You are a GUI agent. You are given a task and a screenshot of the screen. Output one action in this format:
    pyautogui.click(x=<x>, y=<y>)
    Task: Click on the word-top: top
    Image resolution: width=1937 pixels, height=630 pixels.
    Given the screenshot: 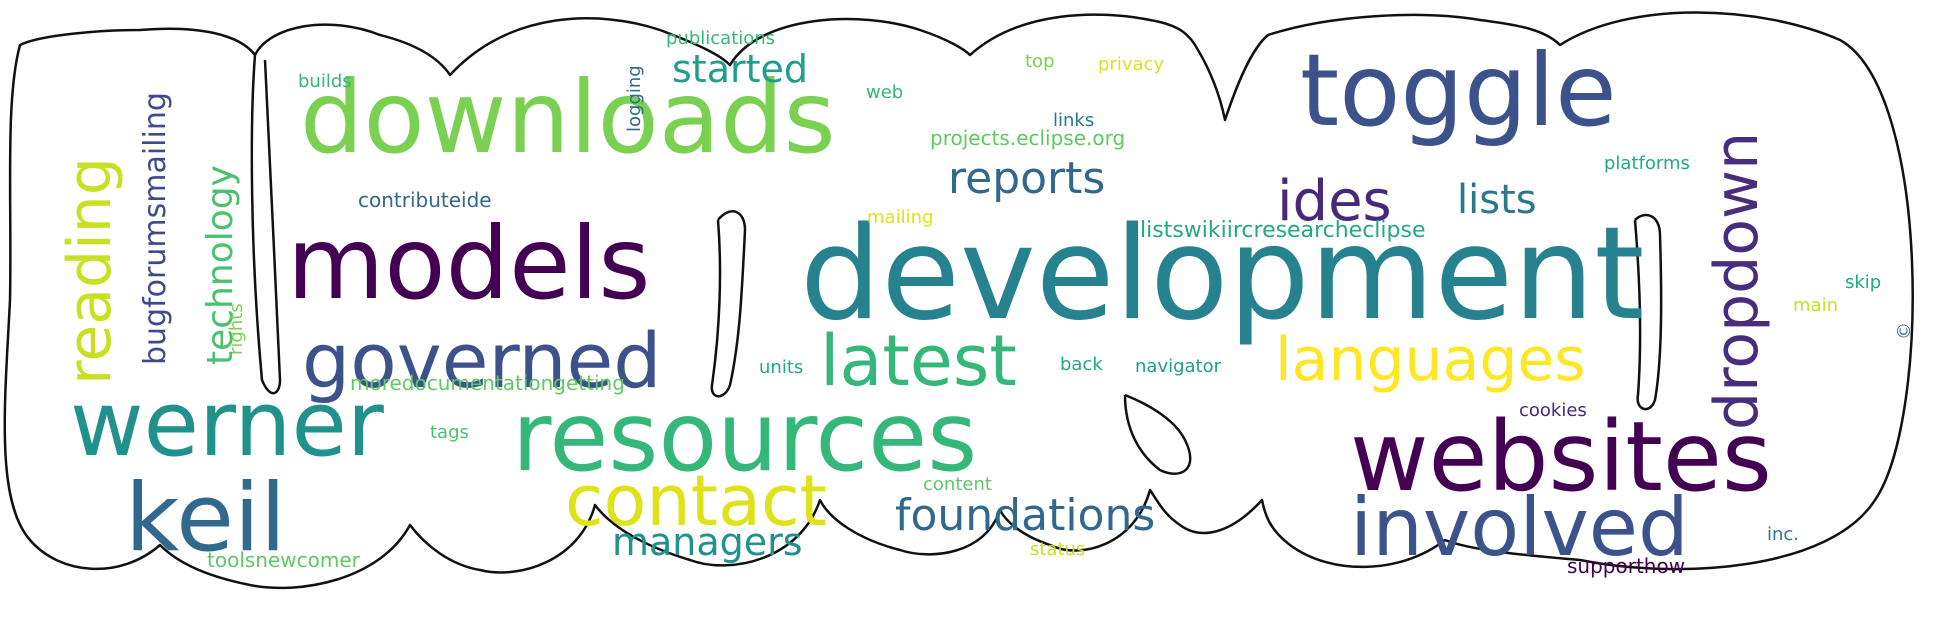 What is the action you would take?
    pyautogui.click(x=1040, y=61)
    